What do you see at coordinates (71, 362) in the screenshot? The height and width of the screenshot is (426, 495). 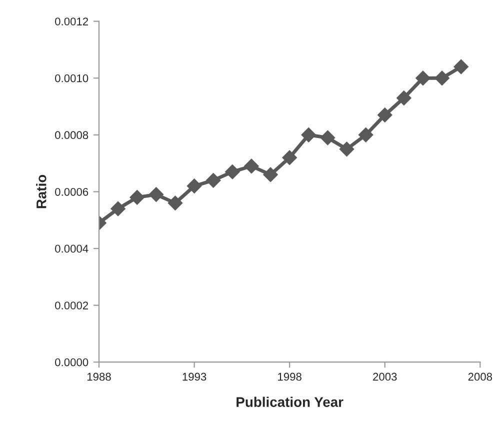 I see `y-tick-label: 0.0000` at bounding box center [71, 362].